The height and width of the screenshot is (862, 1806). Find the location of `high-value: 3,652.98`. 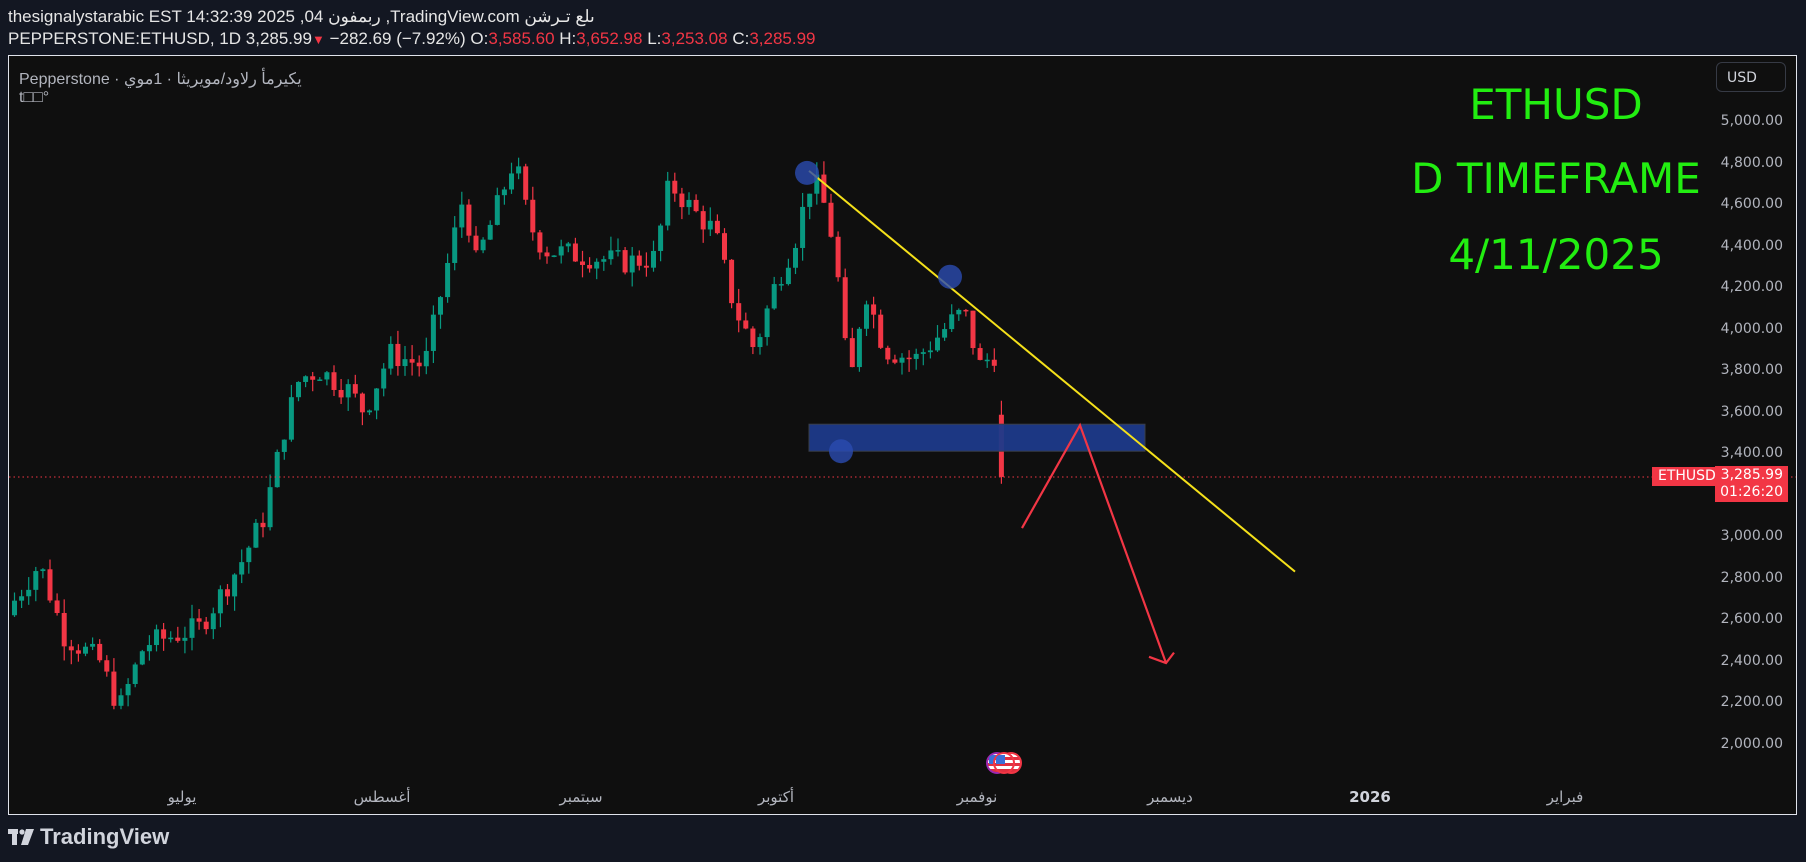

high-value: 3,652.98 is located at coordinates (609, 38).